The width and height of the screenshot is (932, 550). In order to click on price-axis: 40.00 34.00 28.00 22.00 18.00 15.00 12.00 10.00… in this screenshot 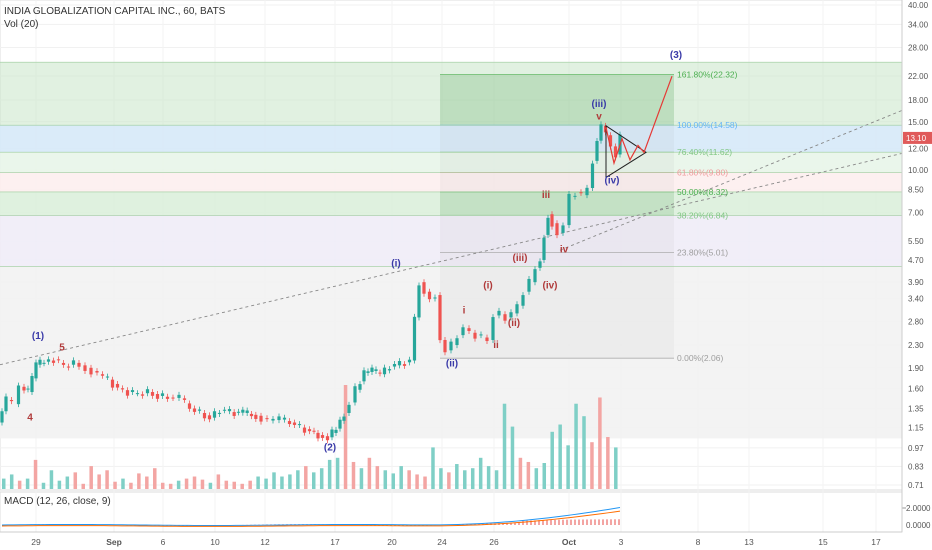, I will do `click(916, 266)`.